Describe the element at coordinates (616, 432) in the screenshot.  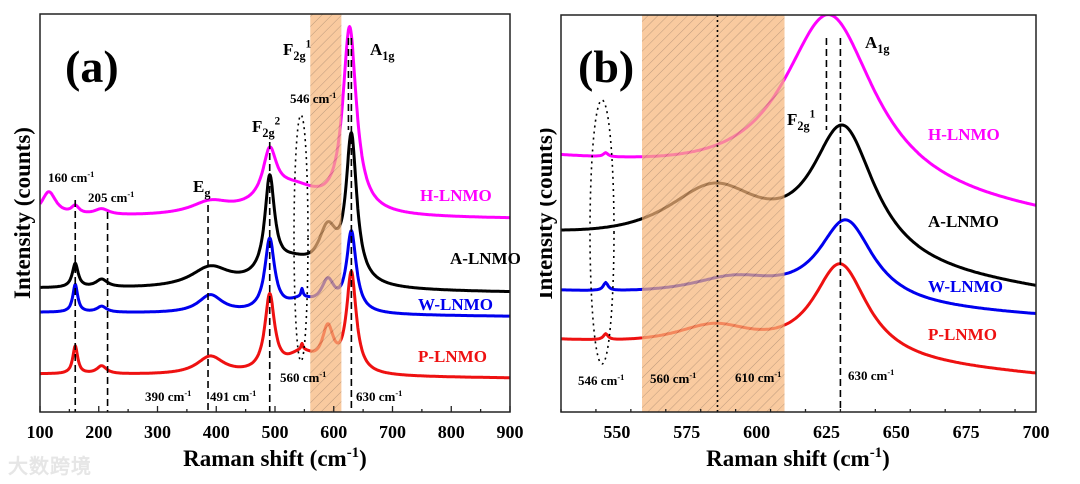
I see `x-tick-label: 550` at that location.